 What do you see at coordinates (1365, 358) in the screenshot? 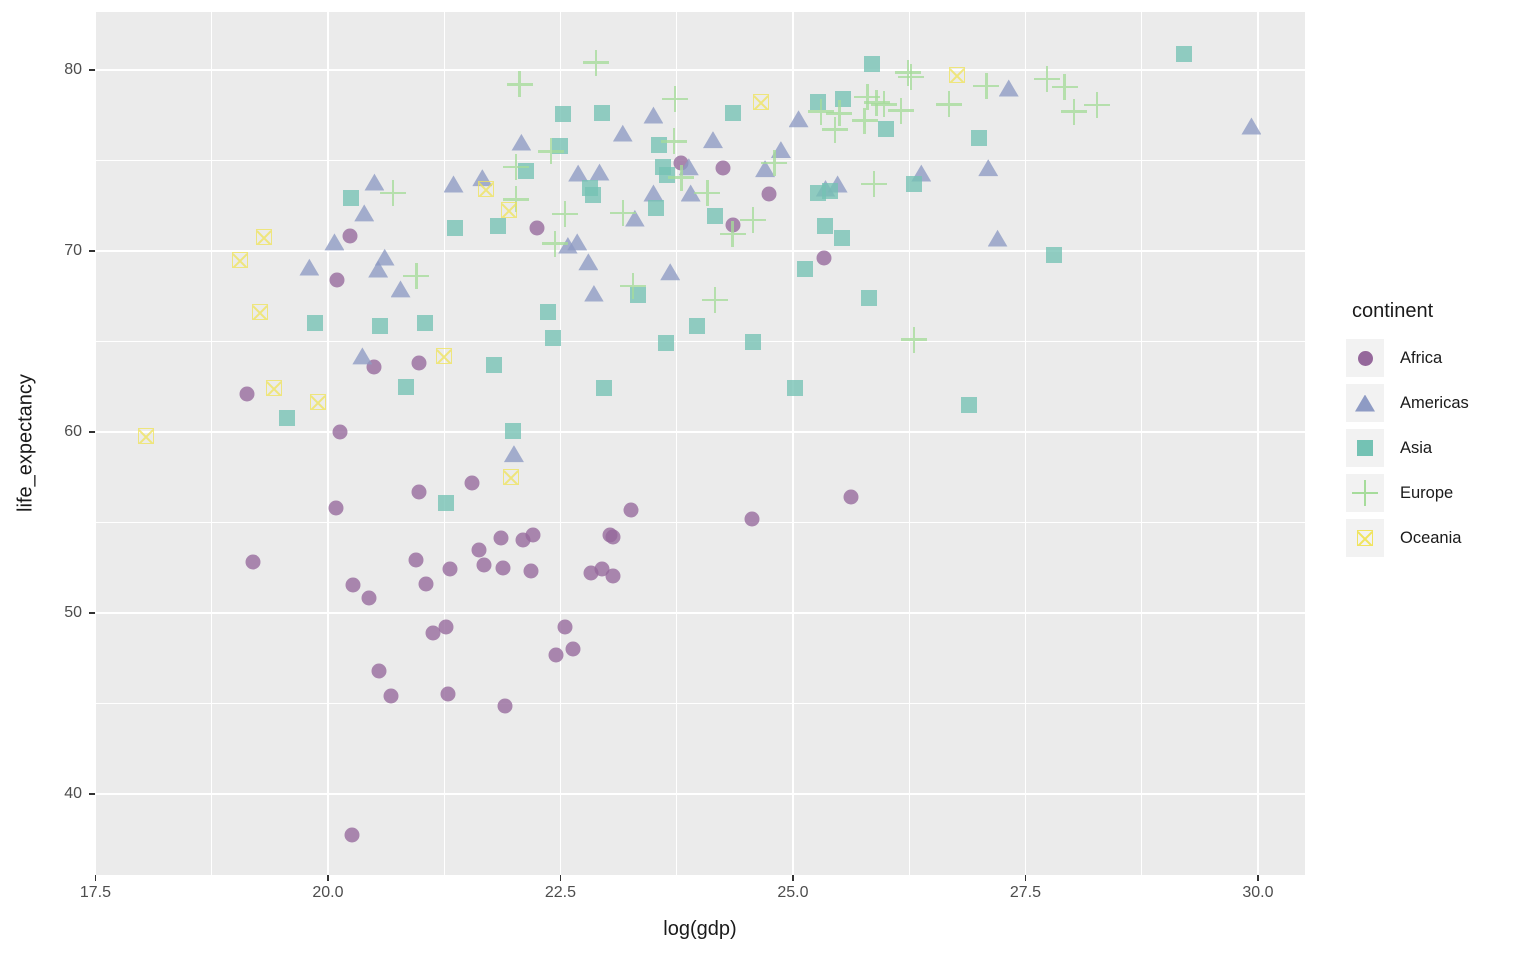
I see `legend-key-circle-icon` at bounding box center [1365, 358].